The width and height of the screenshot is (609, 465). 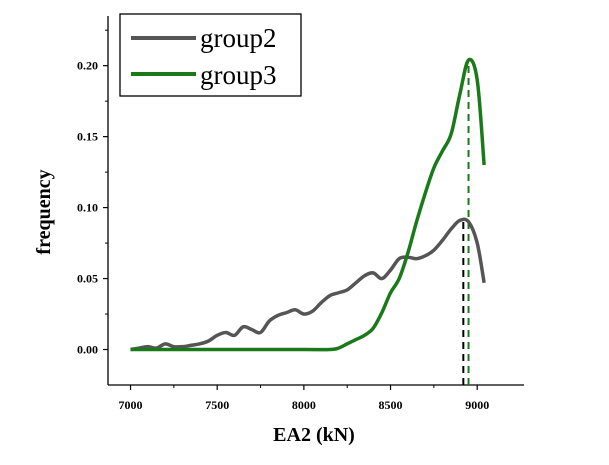 I want to click on x-tick-label: 9000, so click(x=477, y=405).